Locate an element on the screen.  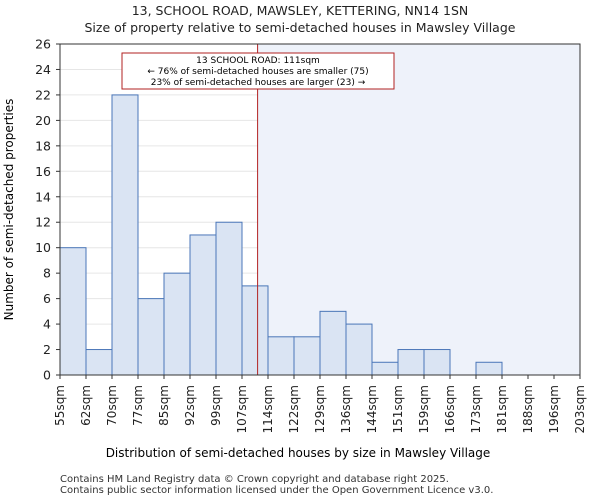
x-tick-label-166sqm: 166sqm is located at coordinates (450, 409).